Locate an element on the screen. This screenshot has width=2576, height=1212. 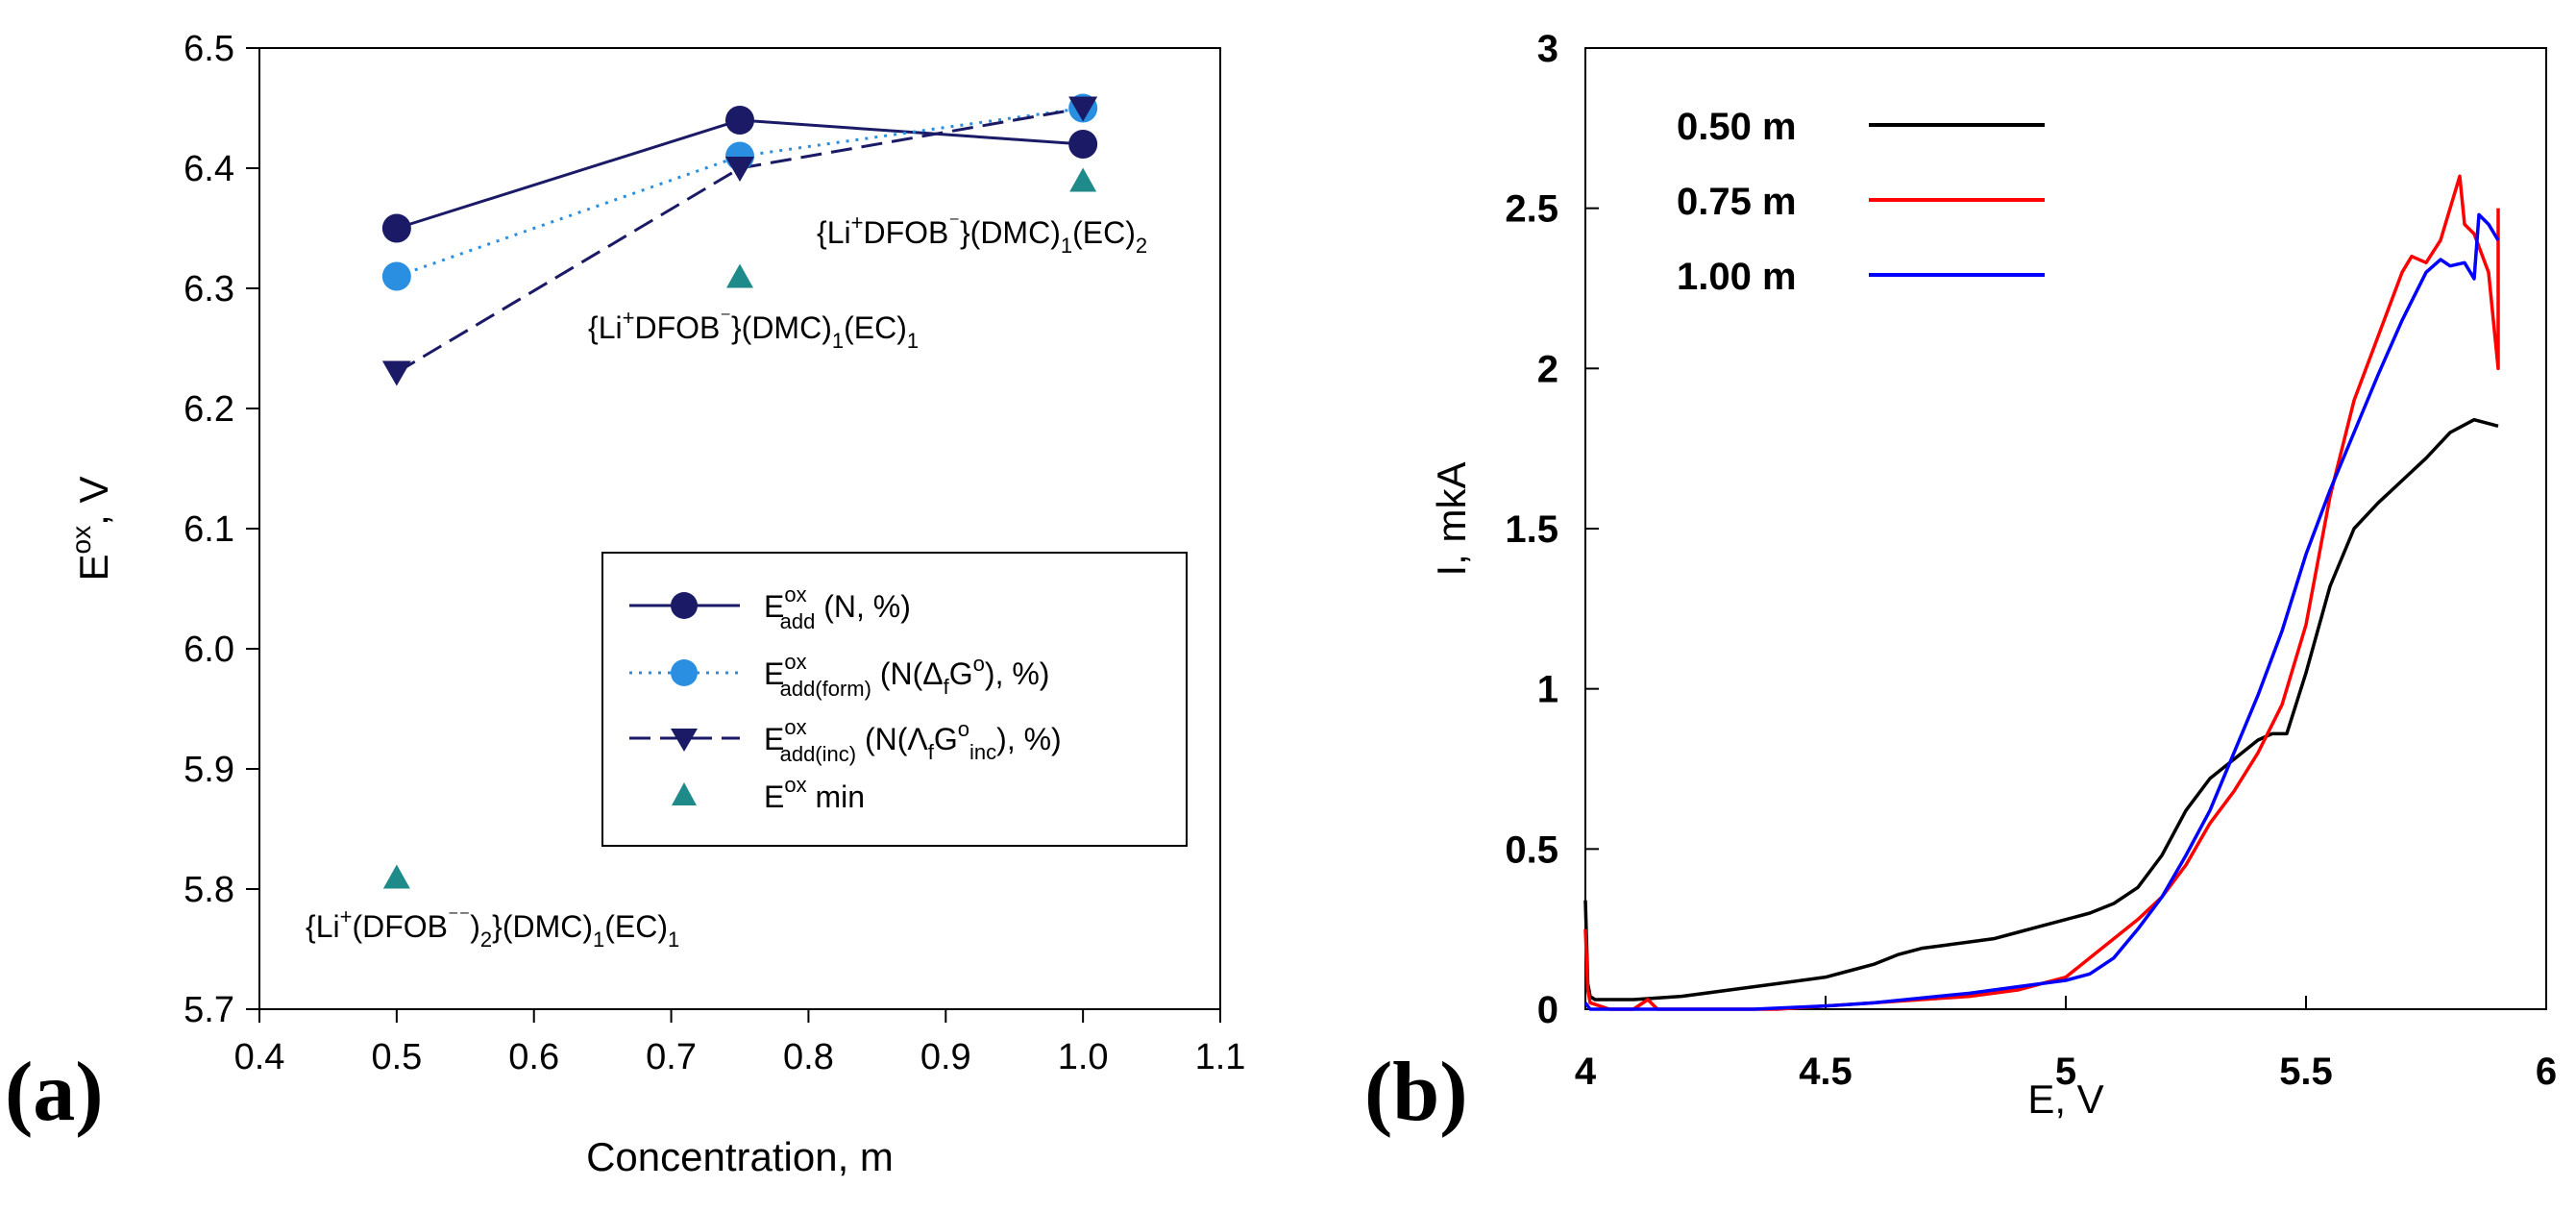
legend-b-label-1: 0.50 m is located at coordinates (1737, 127).